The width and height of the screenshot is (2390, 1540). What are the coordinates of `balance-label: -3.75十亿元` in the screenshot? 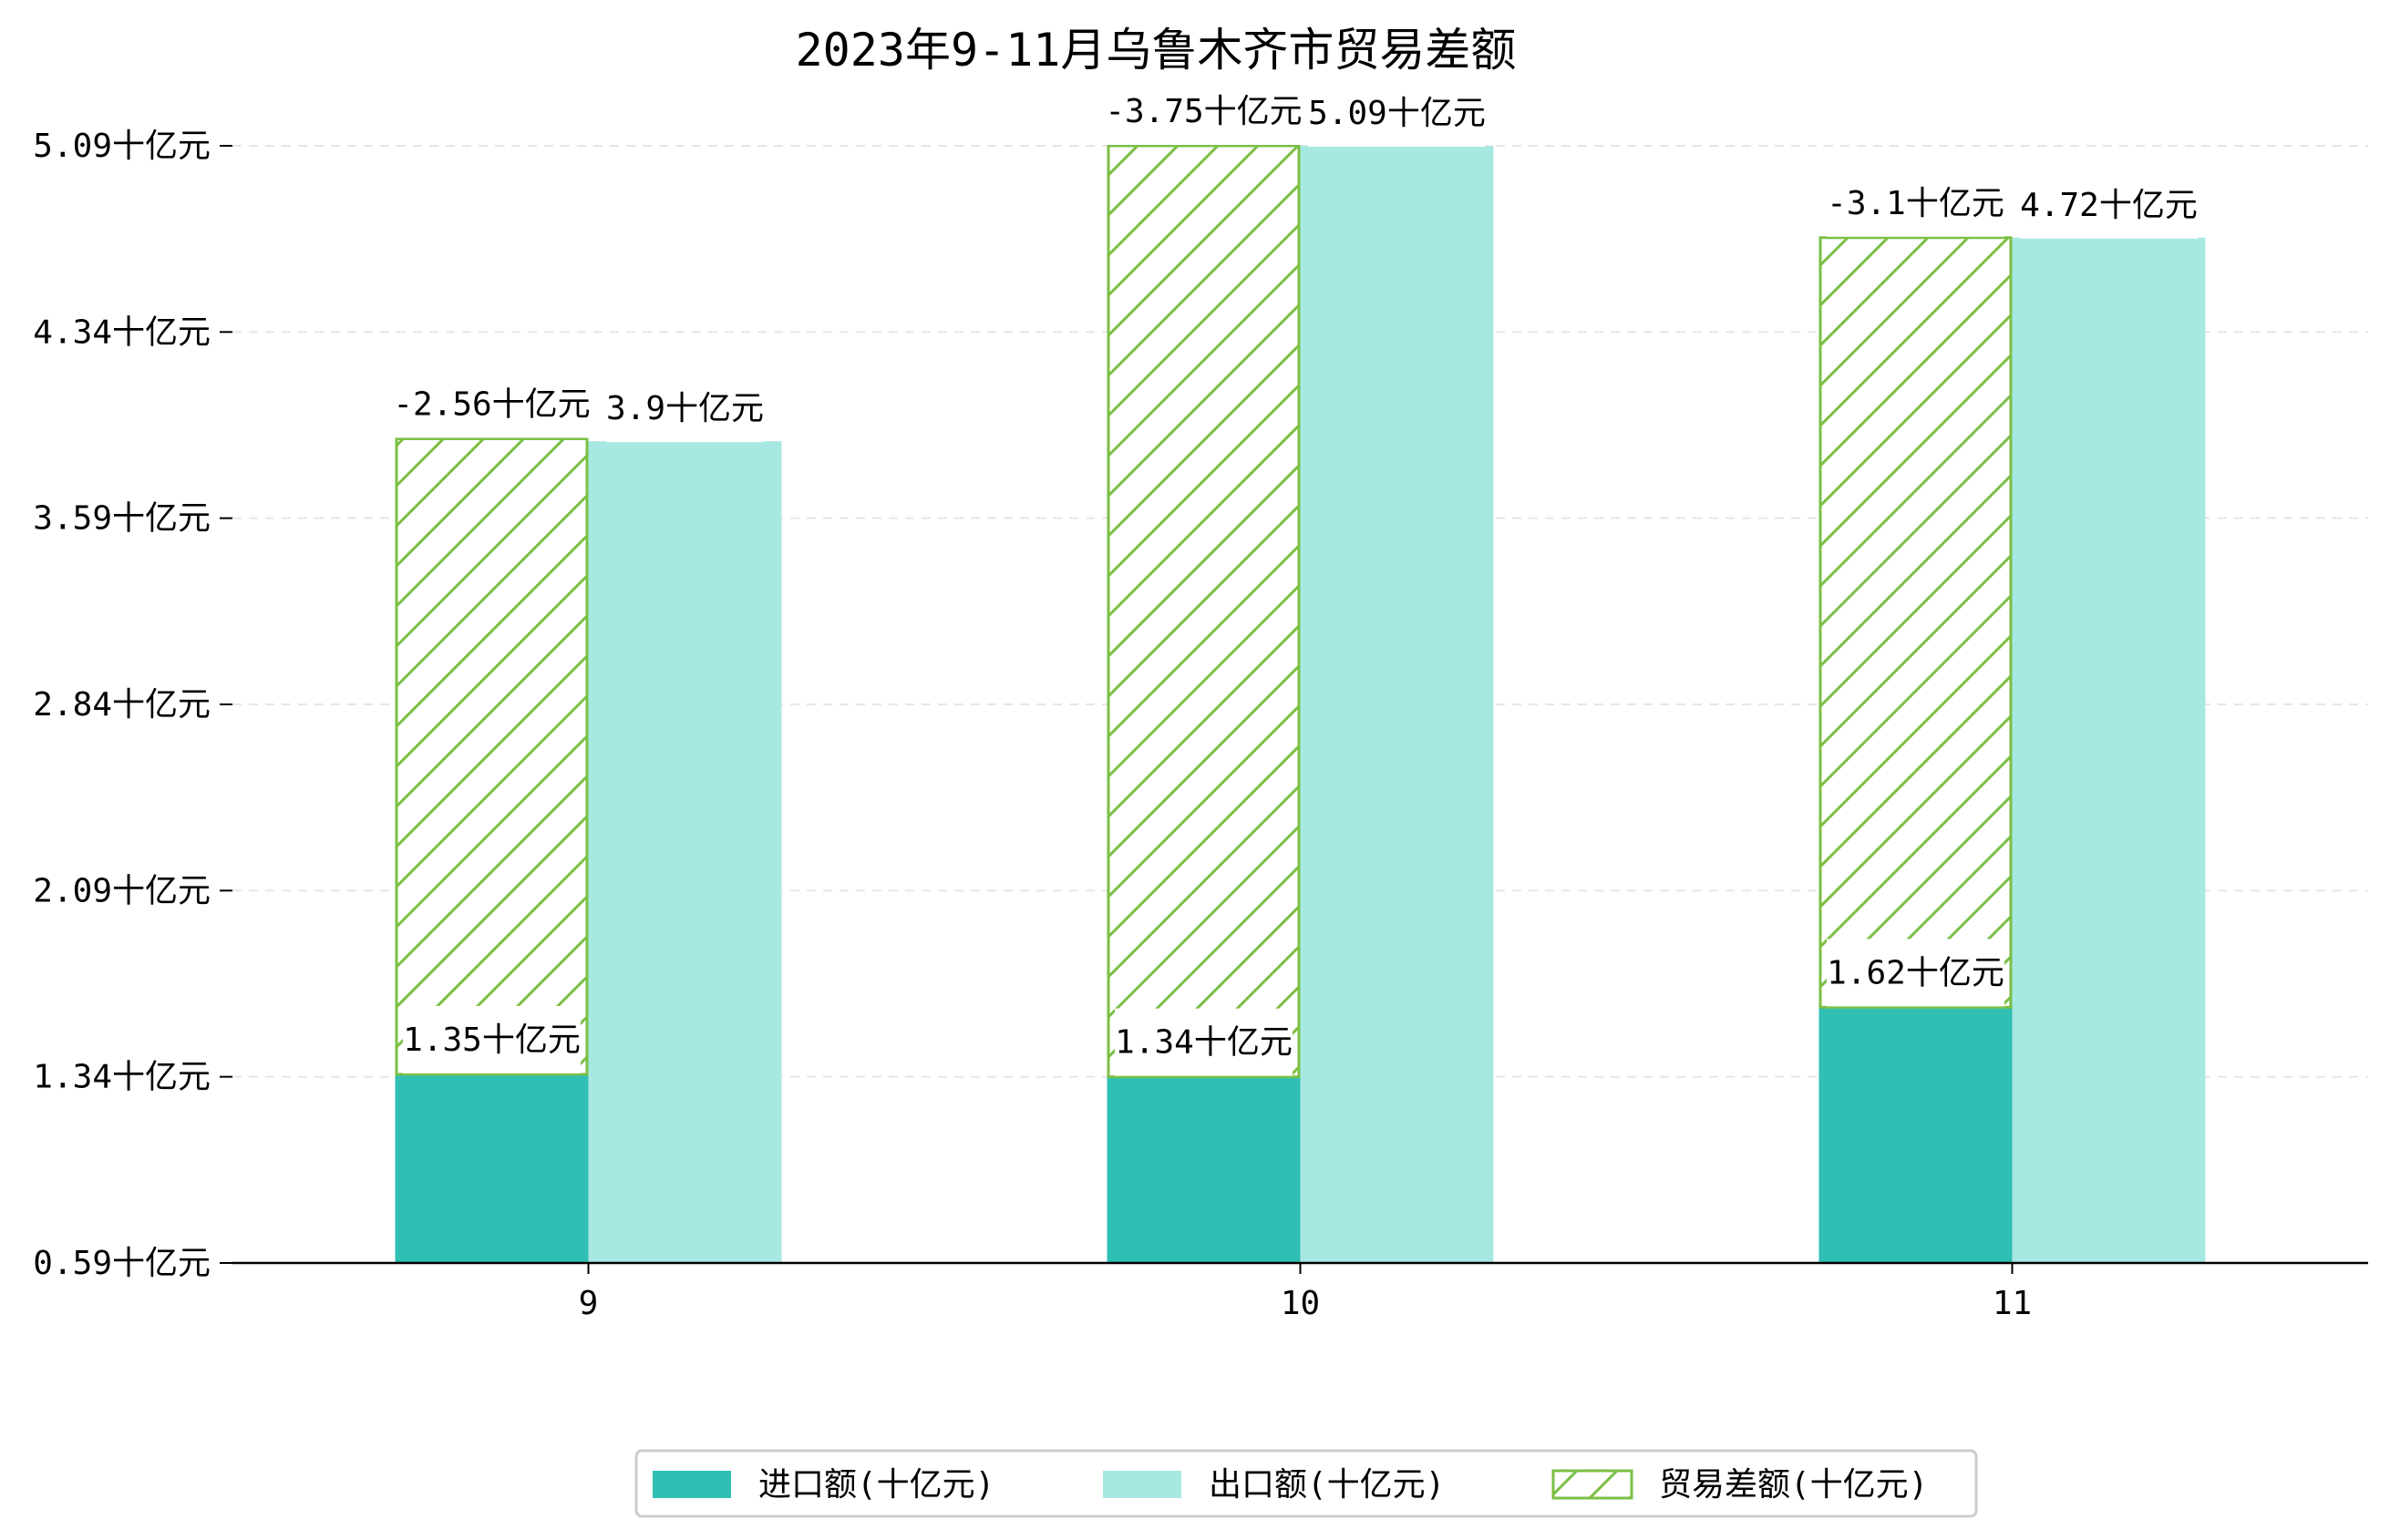 It's located at (1203, 111).